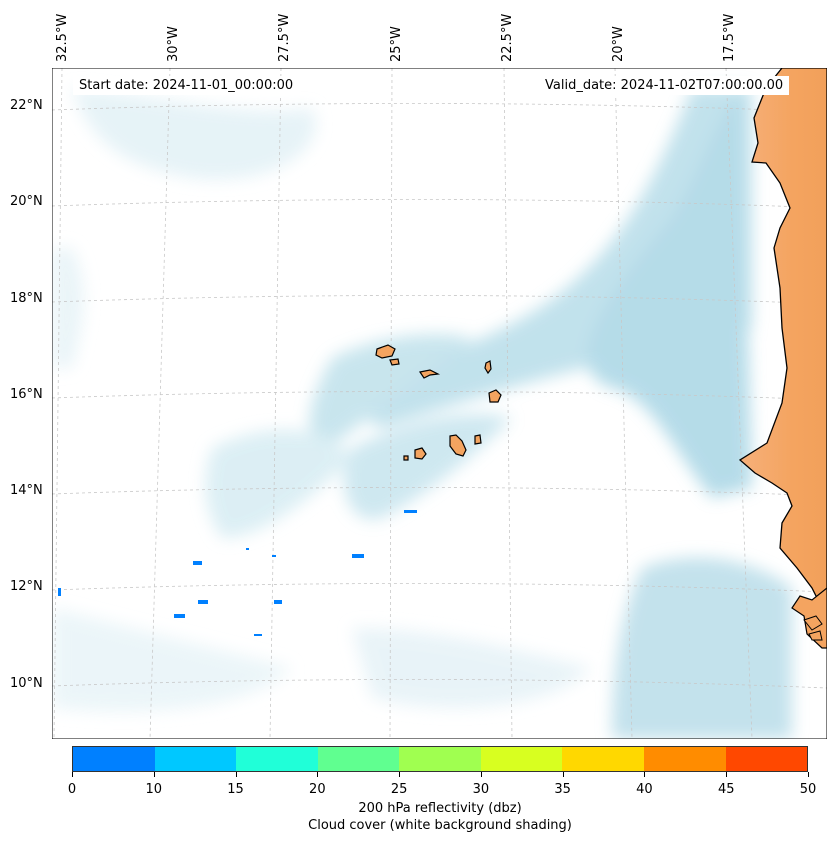  What do you see at coordinates (420, 453) in the screenshot?
I see `island-fogo` at bounding box center [420, 453].